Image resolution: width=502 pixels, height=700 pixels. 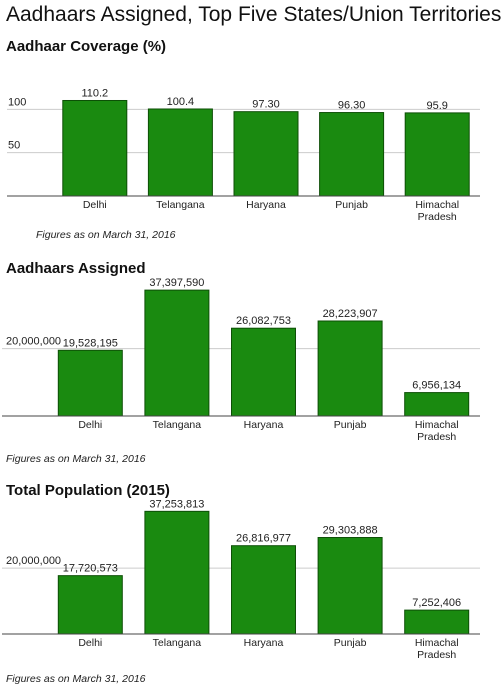 What do you see at coordinates (176, 504) in the screenshot?
I see `data-label: 37,253,813` at bounding box center [176, 504].